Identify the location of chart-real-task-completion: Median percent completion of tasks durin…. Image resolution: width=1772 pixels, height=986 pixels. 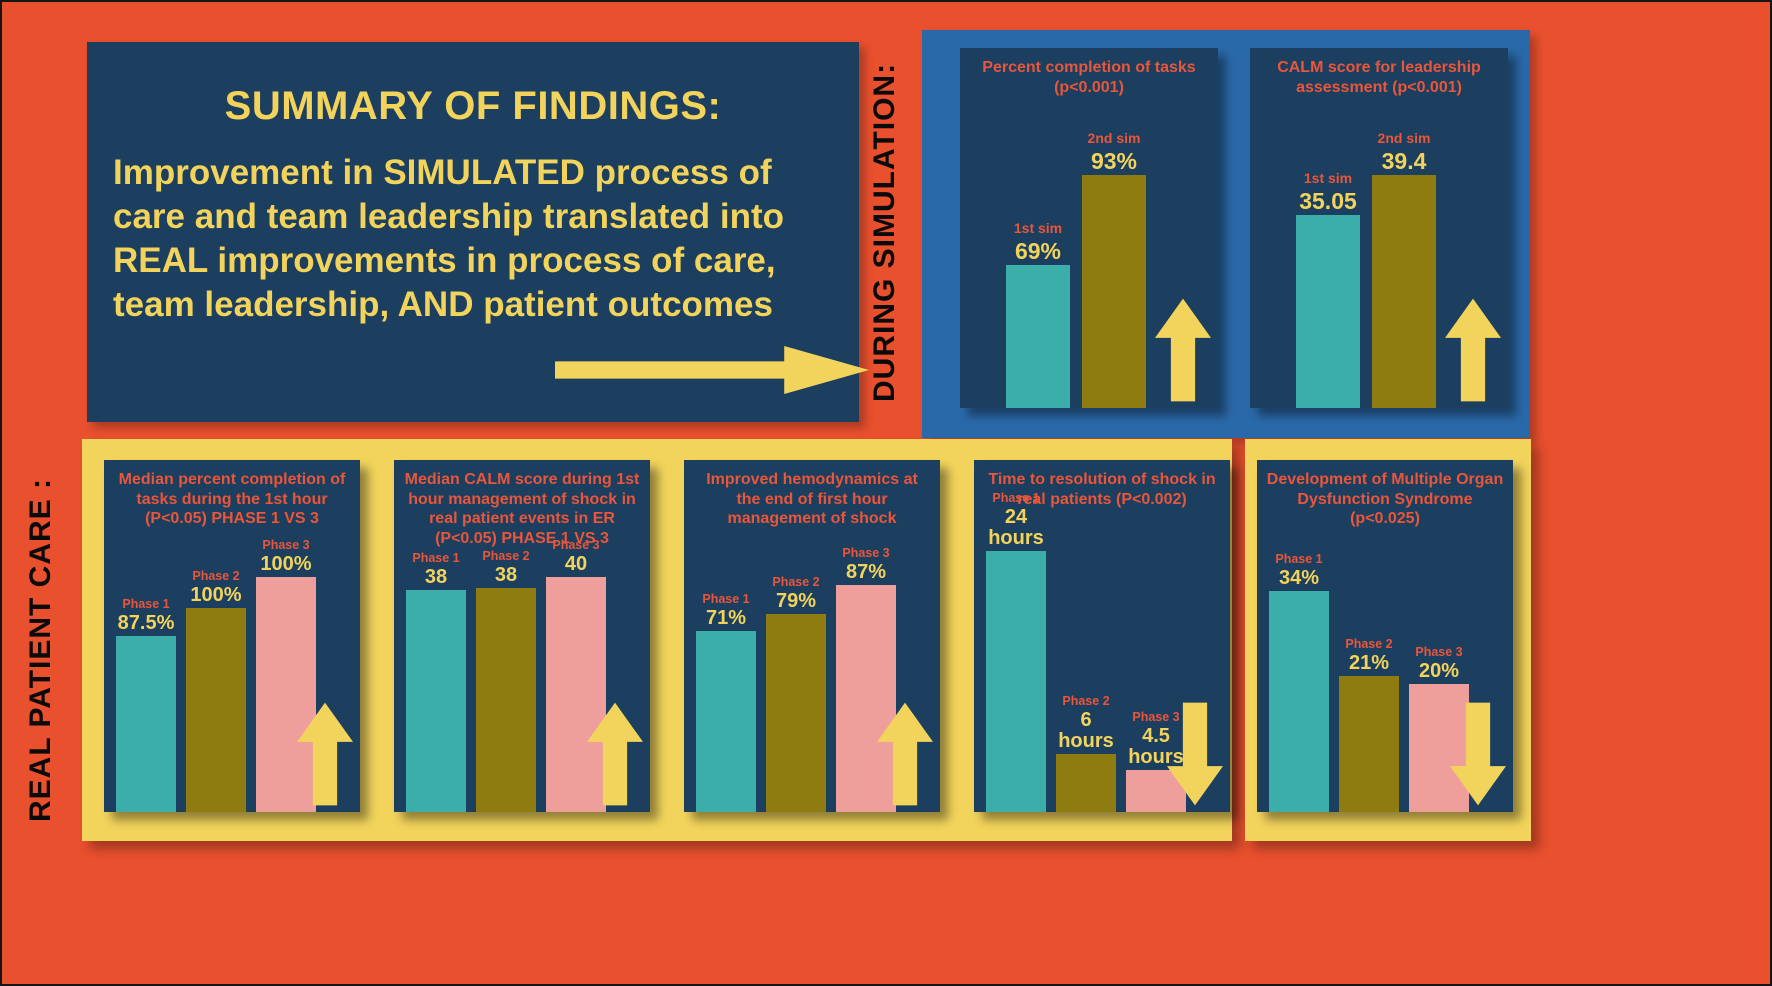
(232, 636).